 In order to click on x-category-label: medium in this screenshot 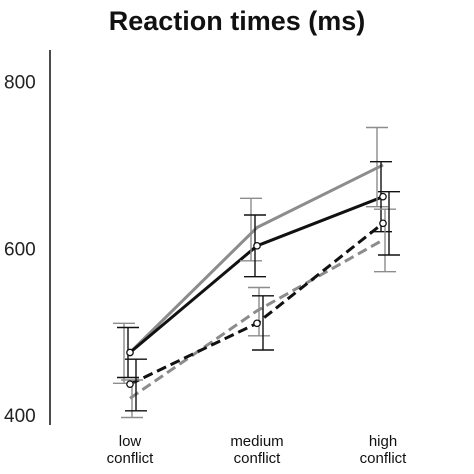, I will do `click(256, 441)`.